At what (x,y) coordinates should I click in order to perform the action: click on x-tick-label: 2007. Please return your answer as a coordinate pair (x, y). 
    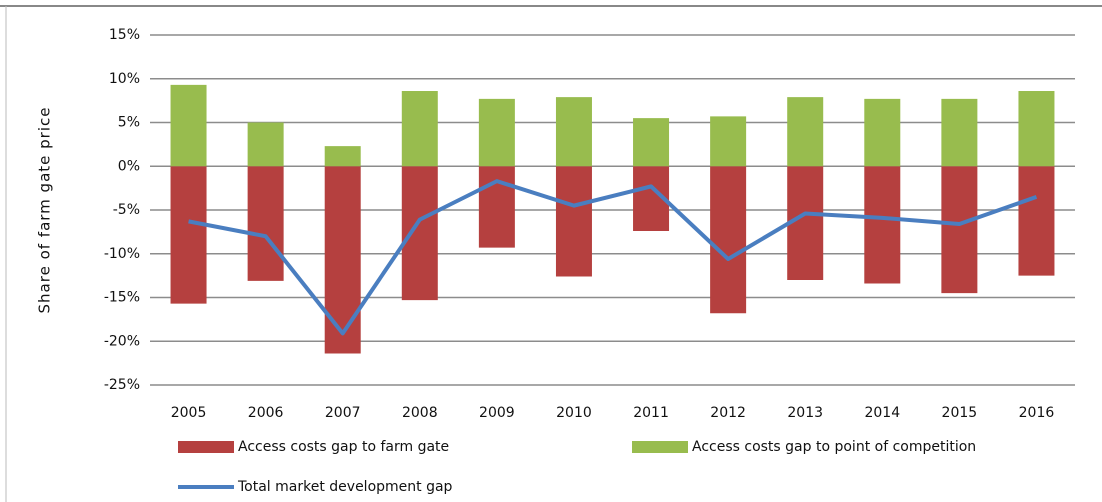
    Looking at the image, I should click on (343, 413).